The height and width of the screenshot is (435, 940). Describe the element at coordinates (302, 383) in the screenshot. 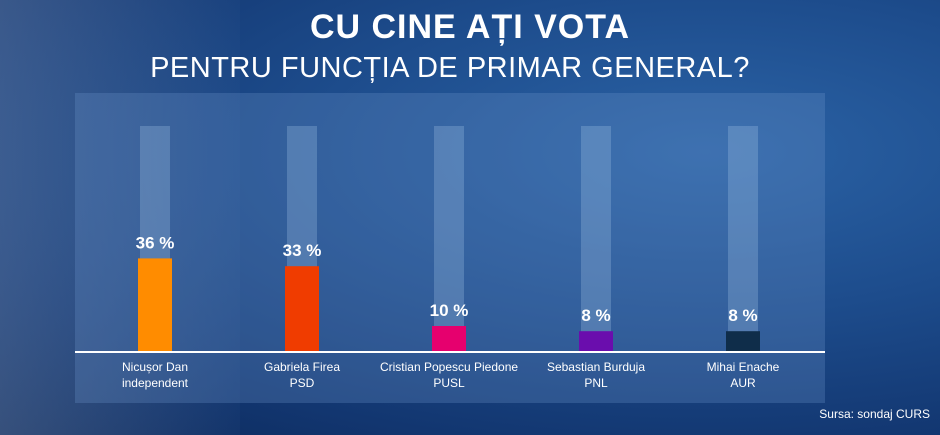

I see `category-party: PSD` at that location.